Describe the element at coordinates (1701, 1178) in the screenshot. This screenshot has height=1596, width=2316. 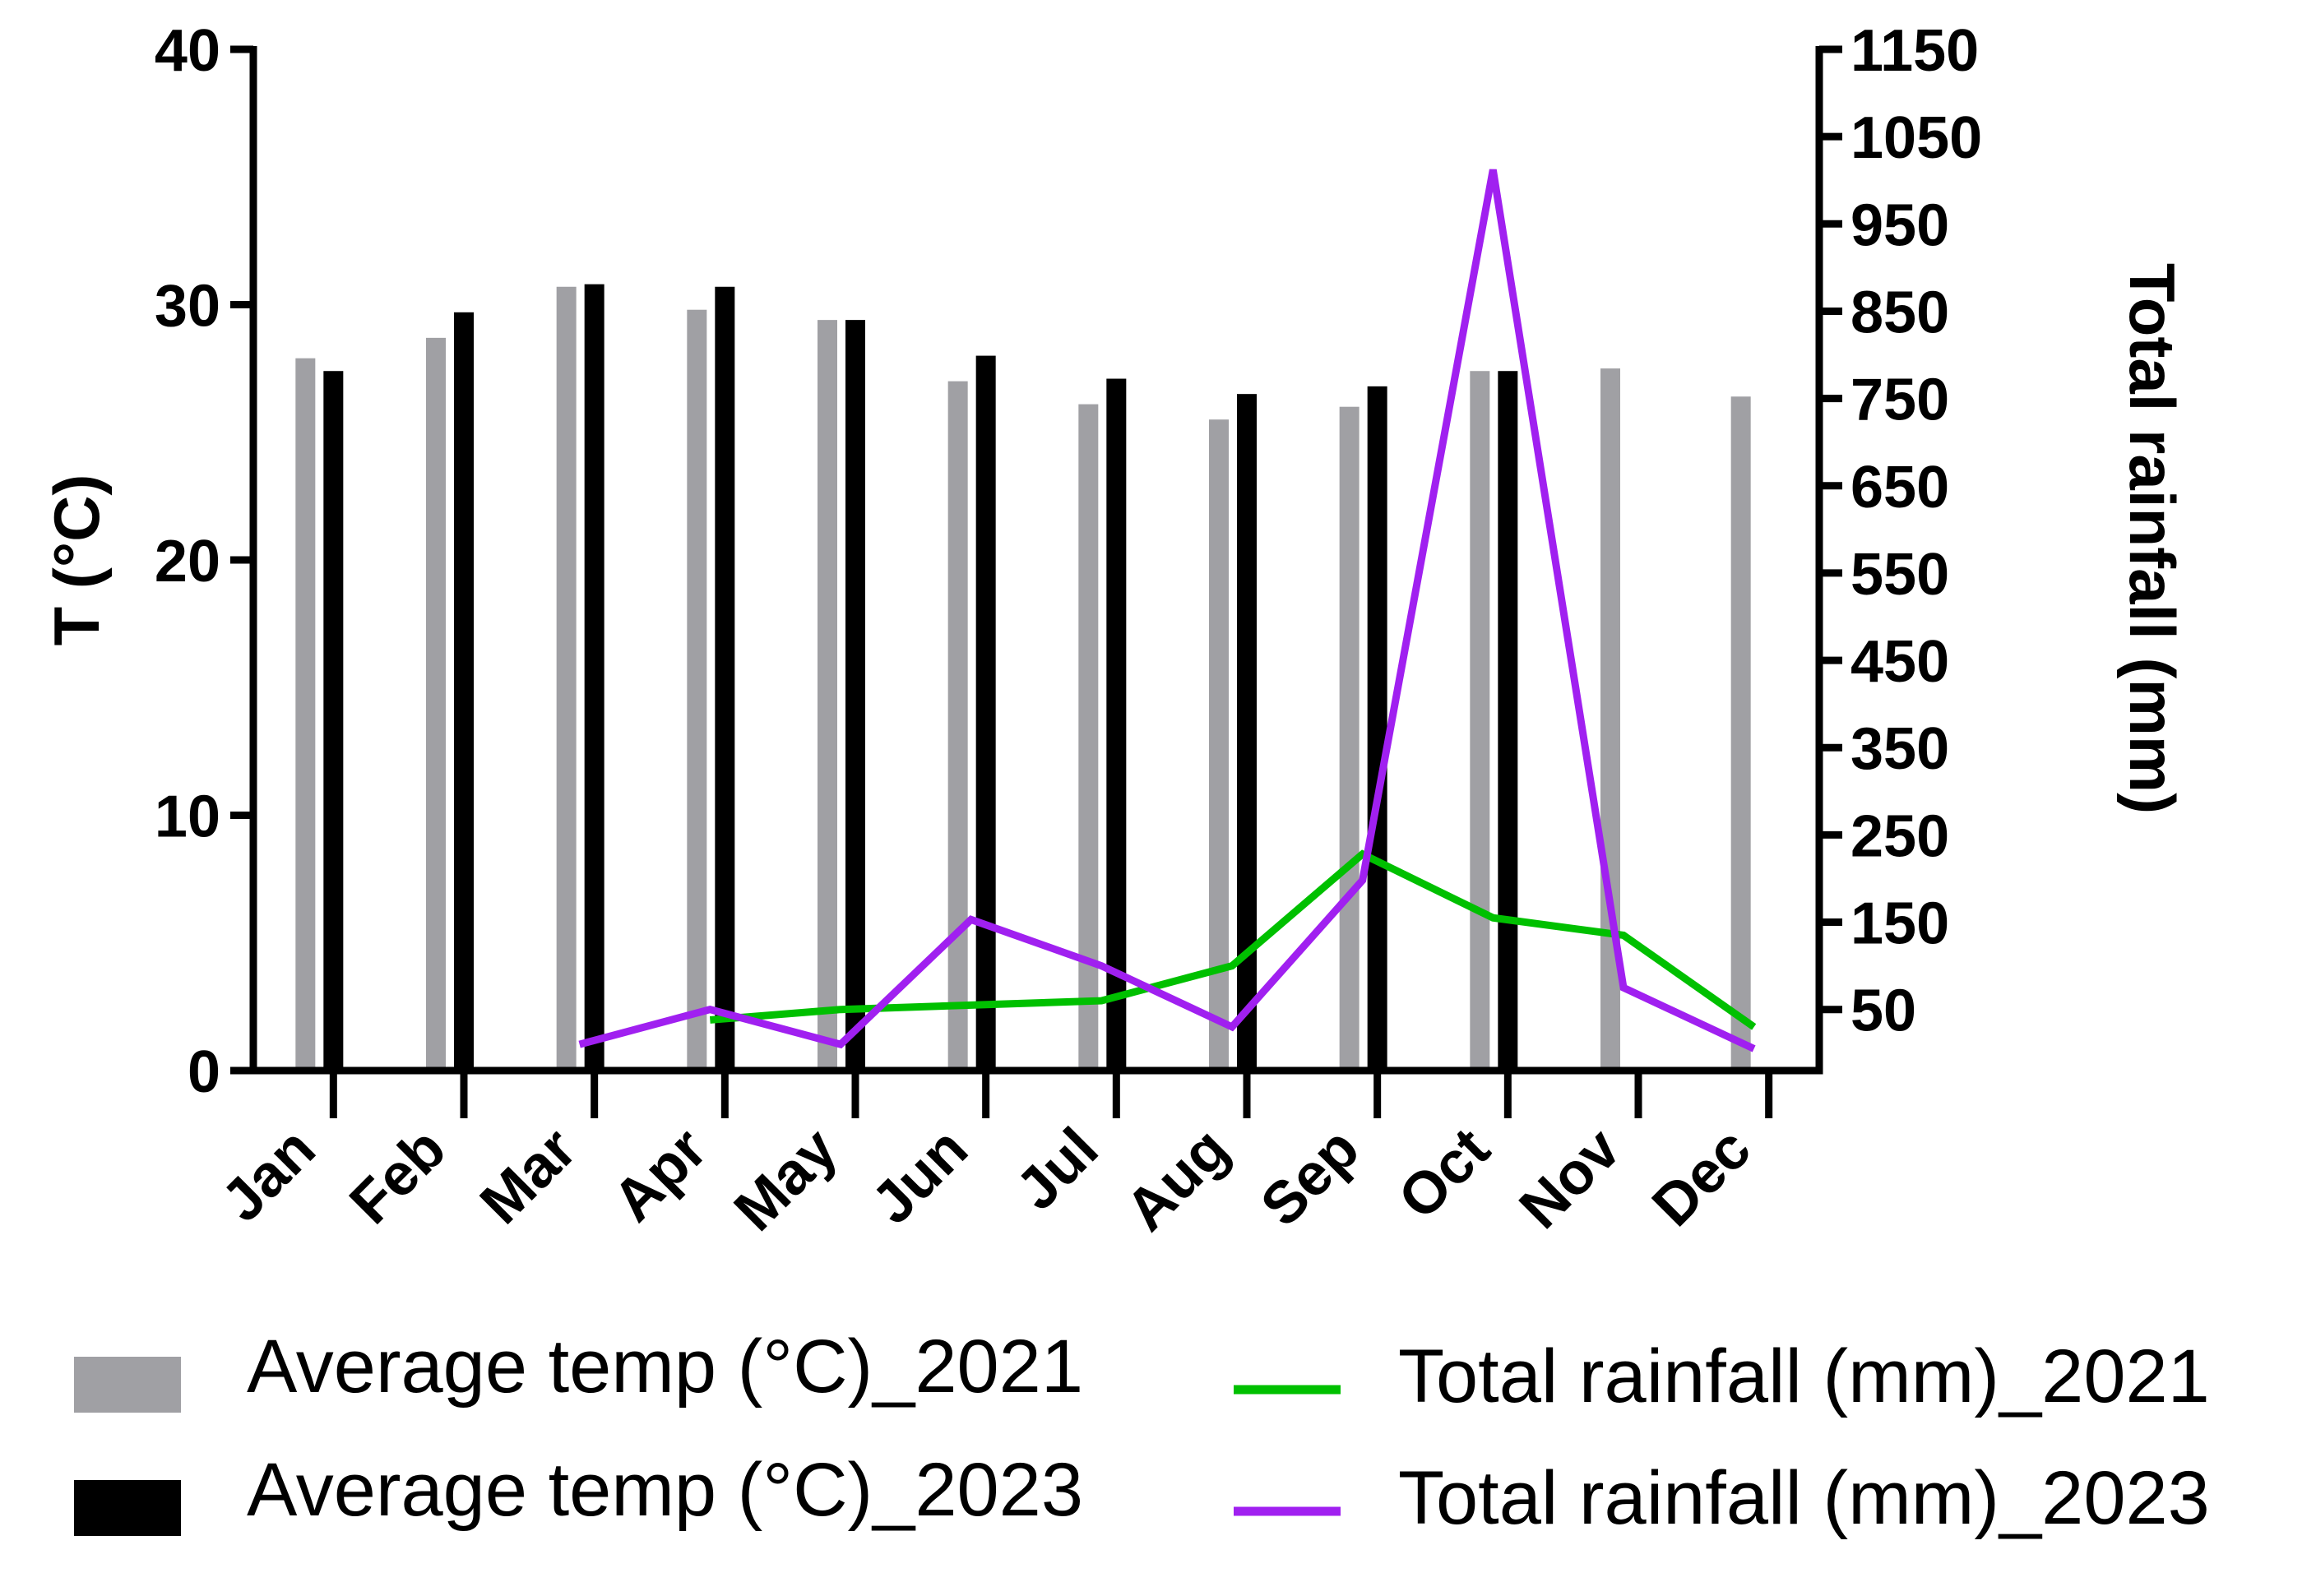
I see `x-tick-label-dec: Dec` at that location.